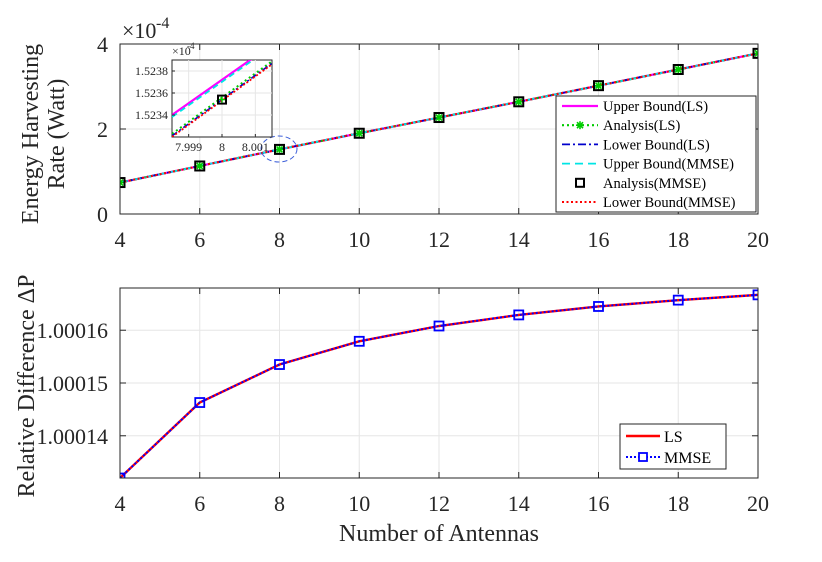 The height and width of the screenshot is (562, 822). Describe the element at coordinates (162, 23) in the screenshot. I see `top-exponent-power: -4` at that location.